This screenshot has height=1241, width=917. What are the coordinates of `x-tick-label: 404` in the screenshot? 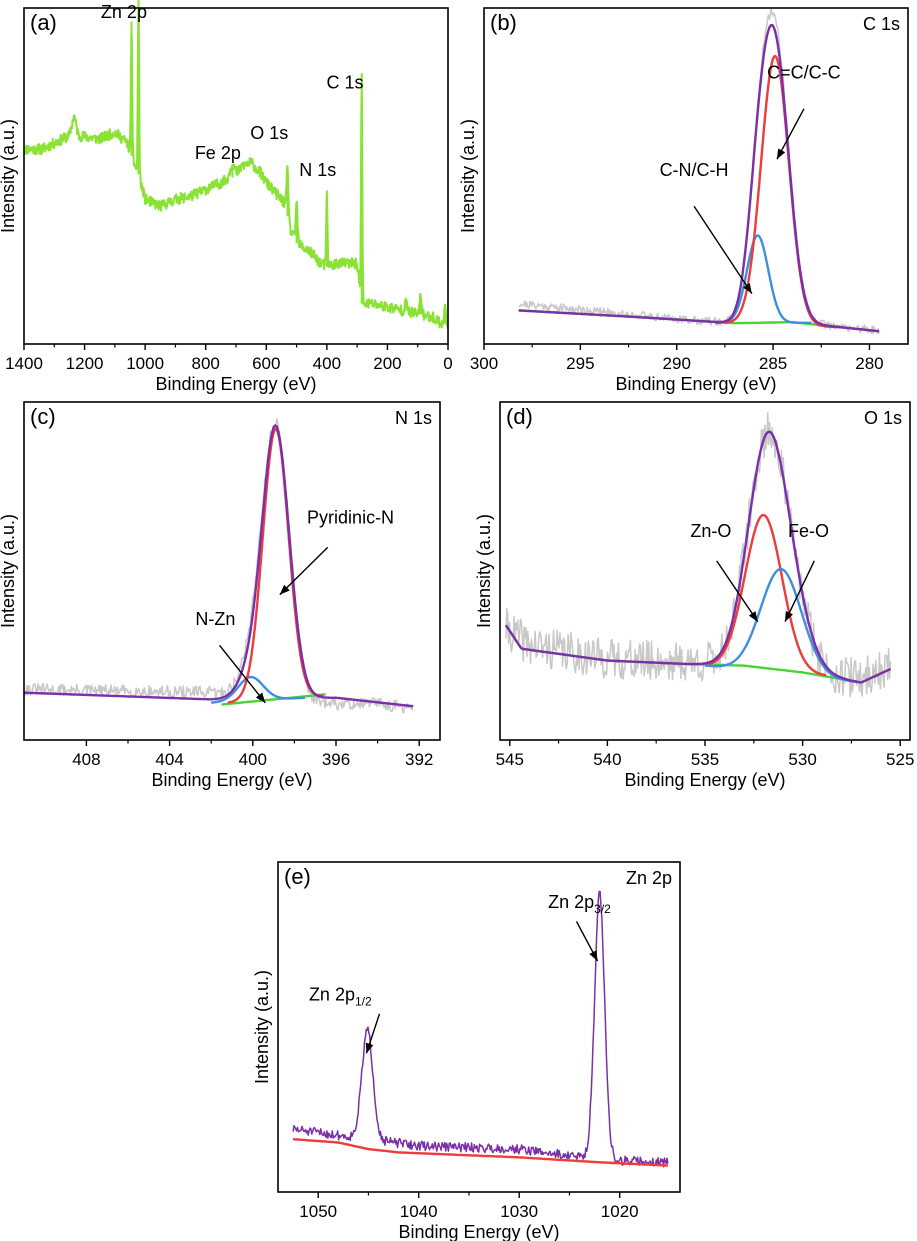 It's located at (169, 759).